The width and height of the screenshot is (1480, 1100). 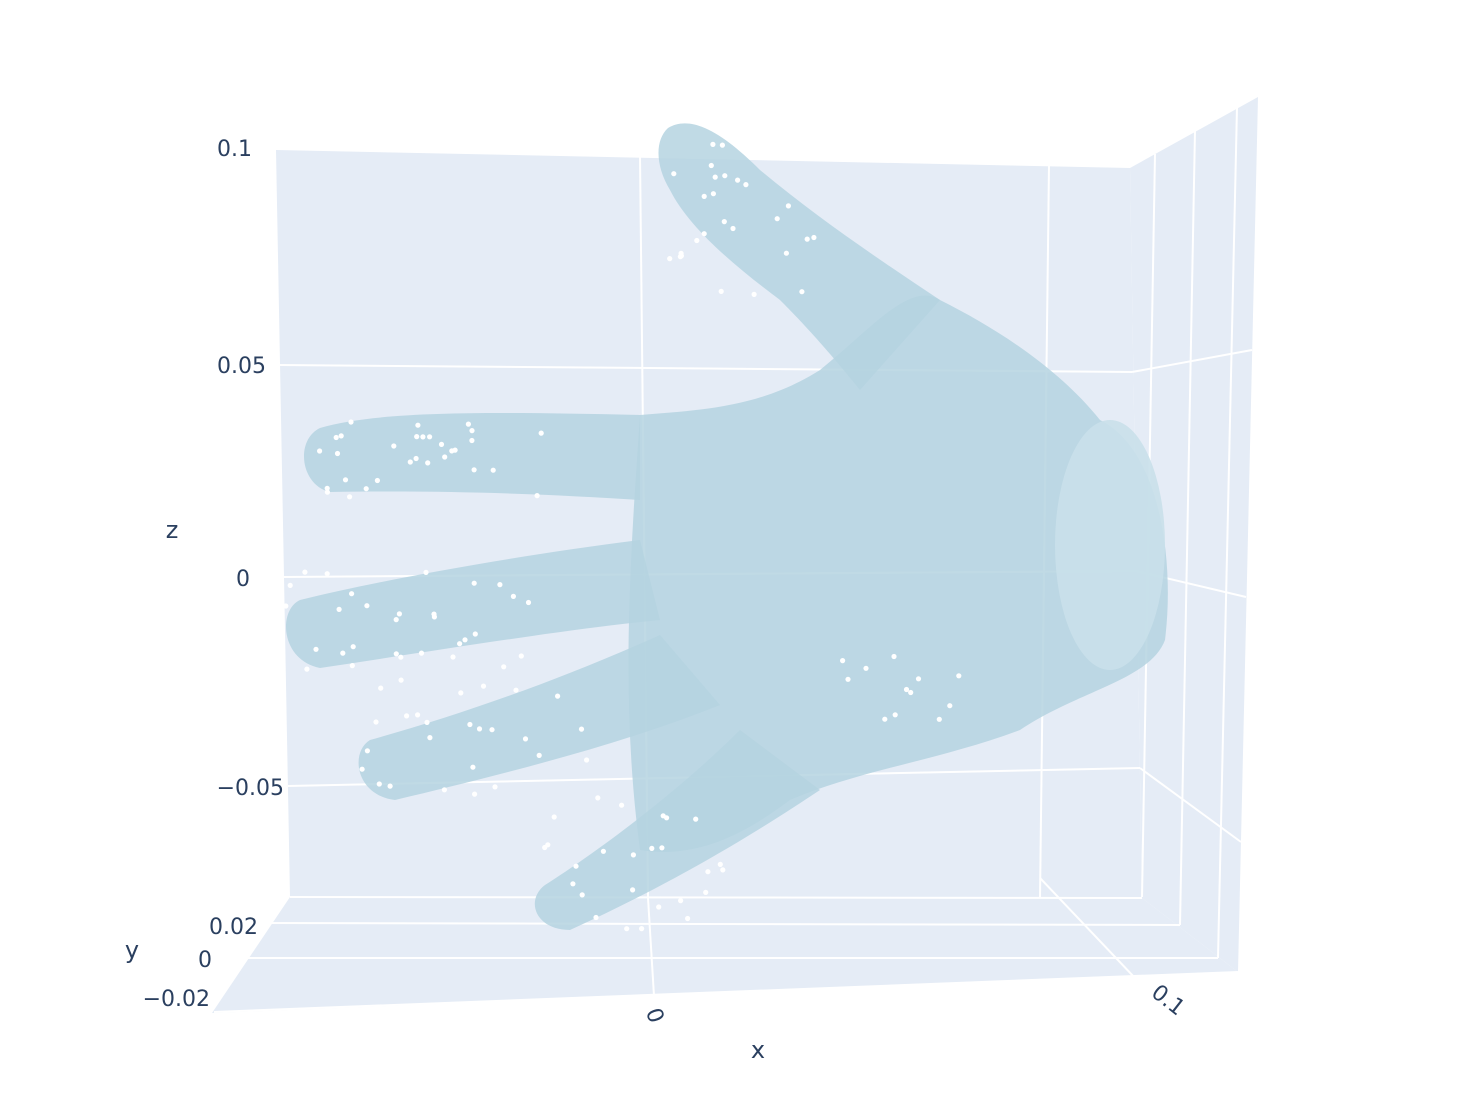 What do you see at coordinates (205, 960) in the screenshot?
I see `y-tick-label: 0` at bounding box center [205, 960].